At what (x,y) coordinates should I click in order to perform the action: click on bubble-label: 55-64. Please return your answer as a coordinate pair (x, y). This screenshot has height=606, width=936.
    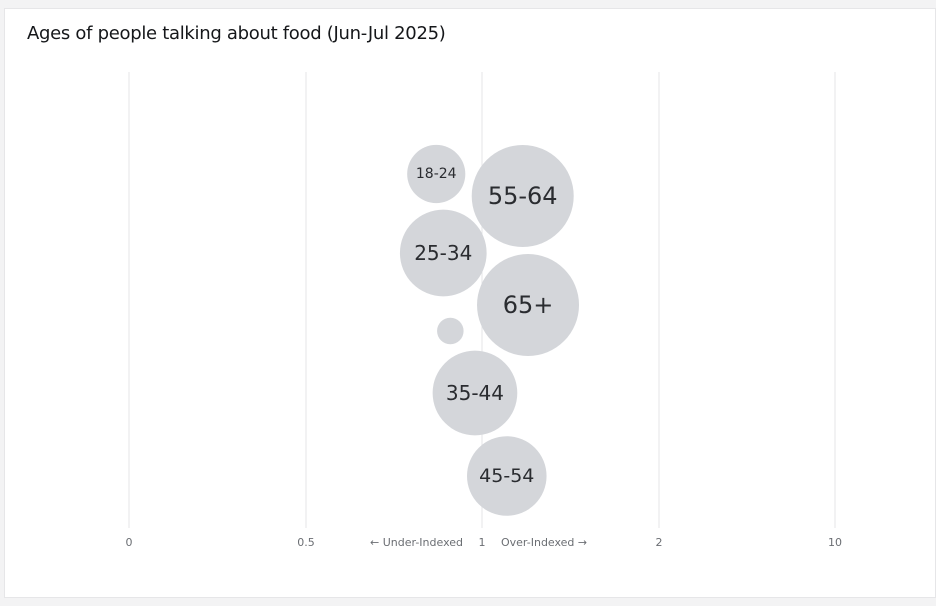
    Looking at the image, I should click on (523, 196).